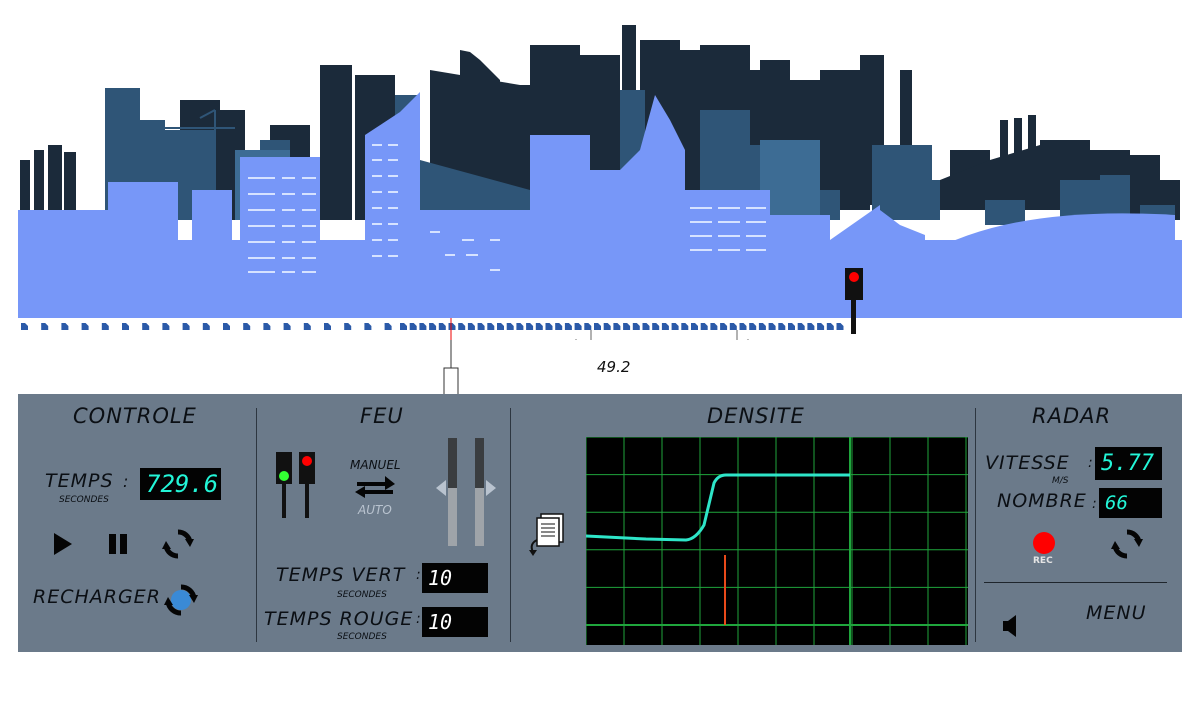 The width and height of the screenshot is (1200, 708). What do you see at coordinates (614, 367) in the screenshot?
I see `radar-distance-label: 49.2` at bounding box center [614, 367].